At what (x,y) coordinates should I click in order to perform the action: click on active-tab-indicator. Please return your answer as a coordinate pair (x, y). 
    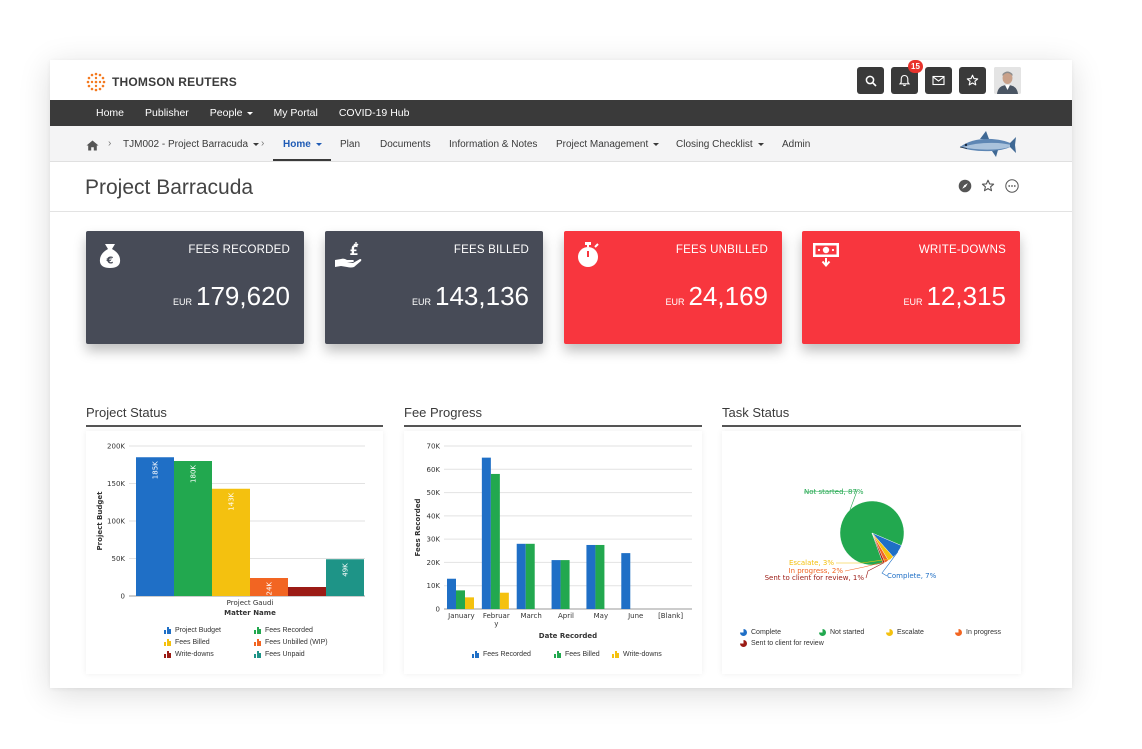
    Looking at the image, I should click on (302, 160).